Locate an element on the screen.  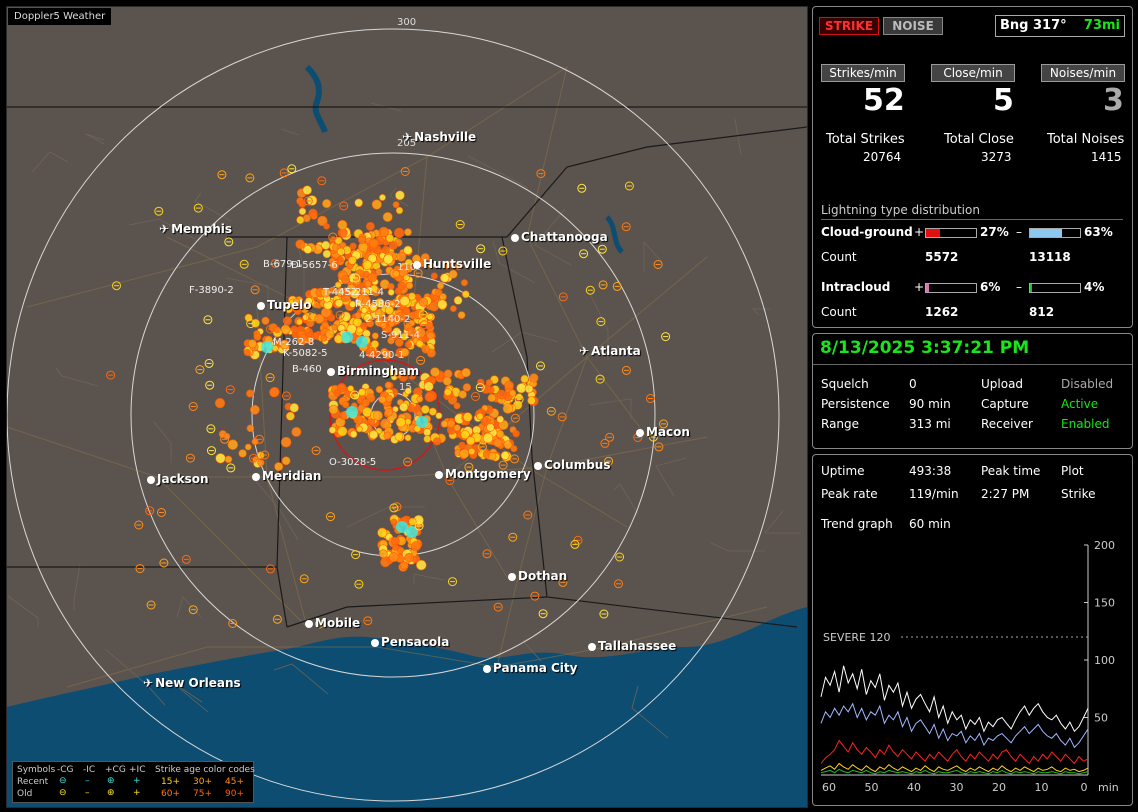
city-label-atlanta: ✈ Atlanta is located at coordinates (610, 351).